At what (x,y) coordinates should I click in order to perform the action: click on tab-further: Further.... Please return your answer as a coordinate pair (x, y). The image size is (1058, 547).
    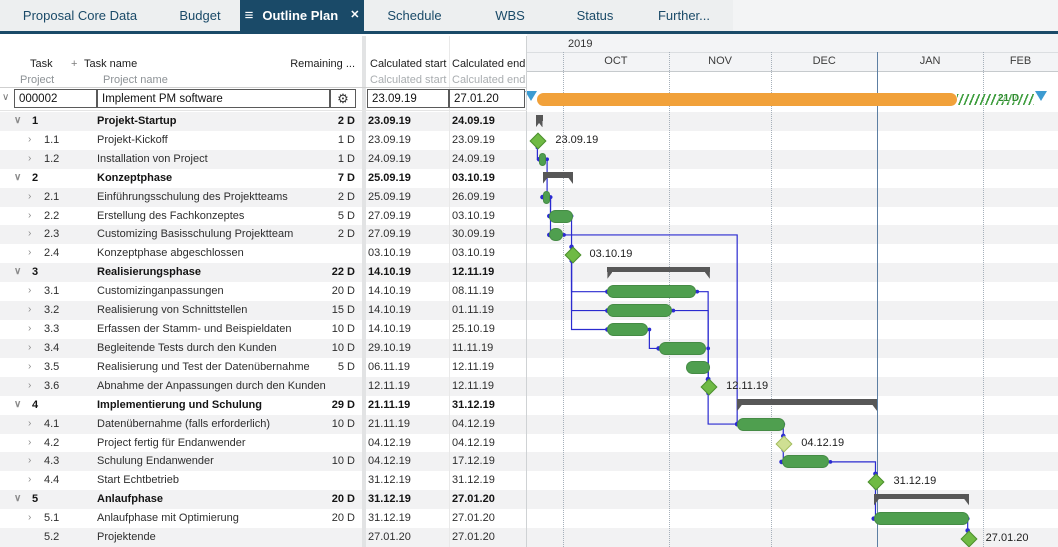
    Looking at the image, I should click on (684, 15).